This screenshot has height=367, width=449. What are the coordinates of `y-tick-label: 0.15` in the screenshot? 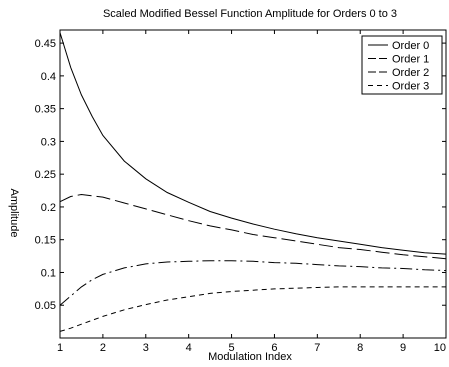 It's located at (45, 241).